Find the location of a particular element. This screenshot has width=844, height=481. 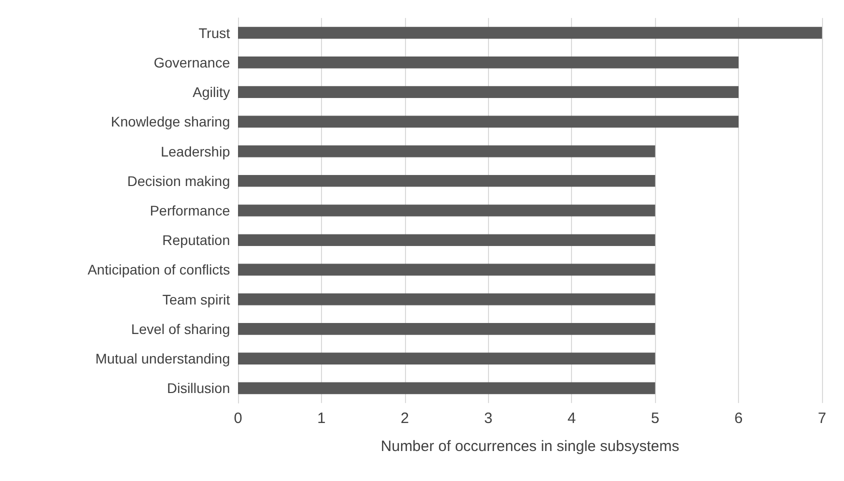

y-tick-label: Trust is located at coordinates (214, 32).